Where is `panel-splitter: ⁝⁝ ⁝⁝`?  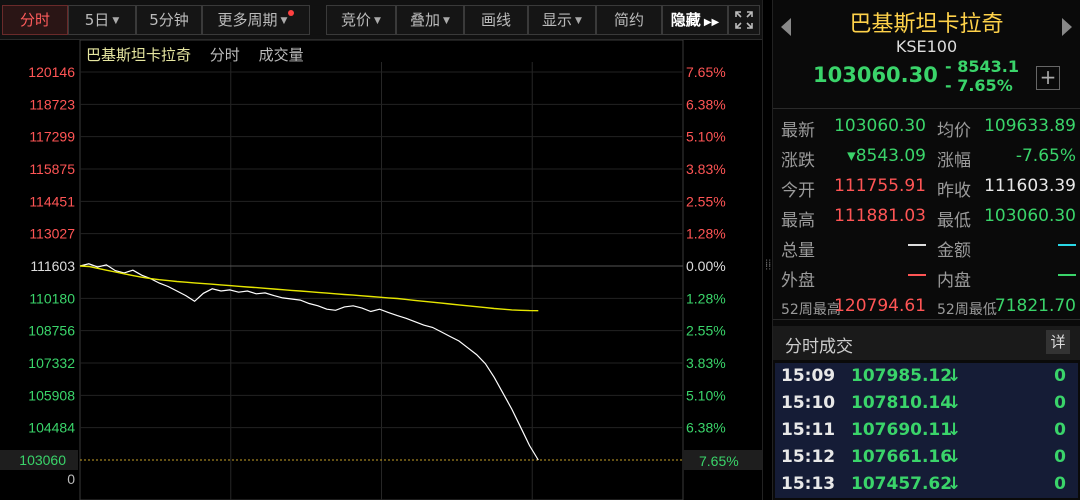 panel-splitter: ⁝⁝ ⁝⁝ is located at coordinates (767, 250).